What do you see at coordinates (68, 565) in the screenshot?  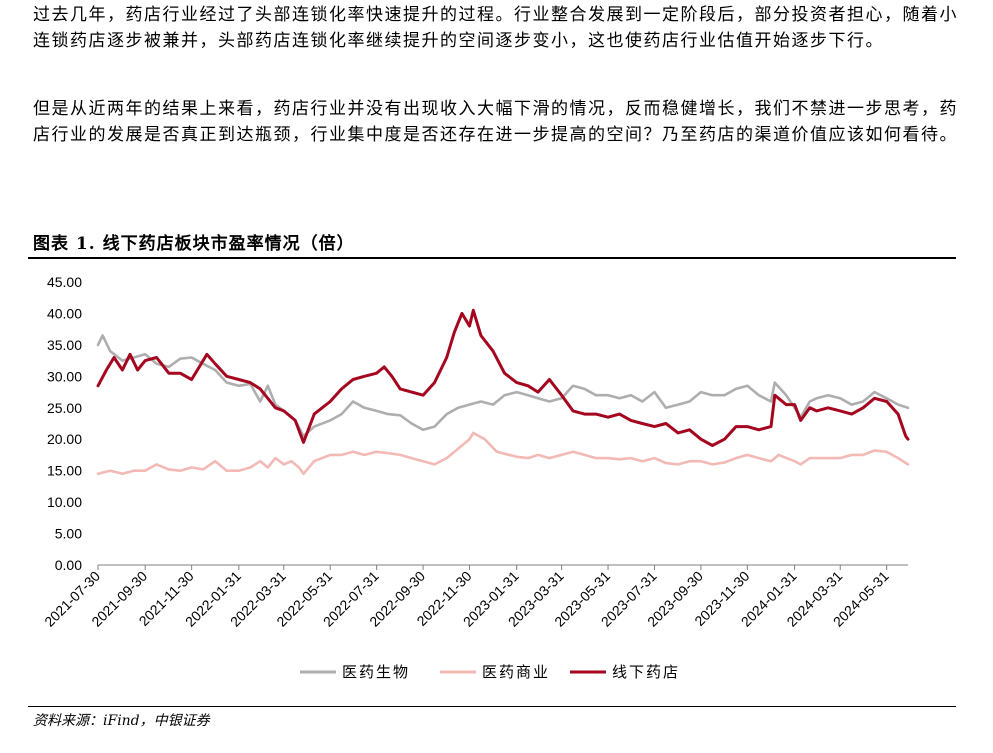 I see `y-tick-label: 0.00` at bounding box center [68, 565].